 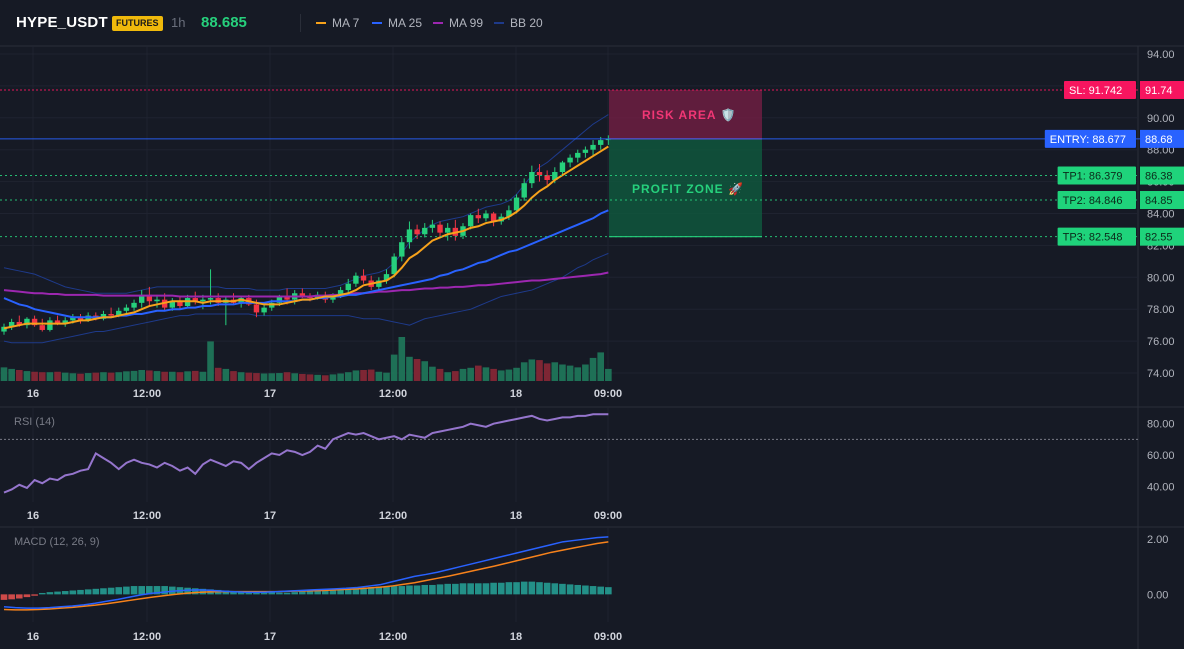 I want to click on bb20-swatch, so click(x=499, y=23).